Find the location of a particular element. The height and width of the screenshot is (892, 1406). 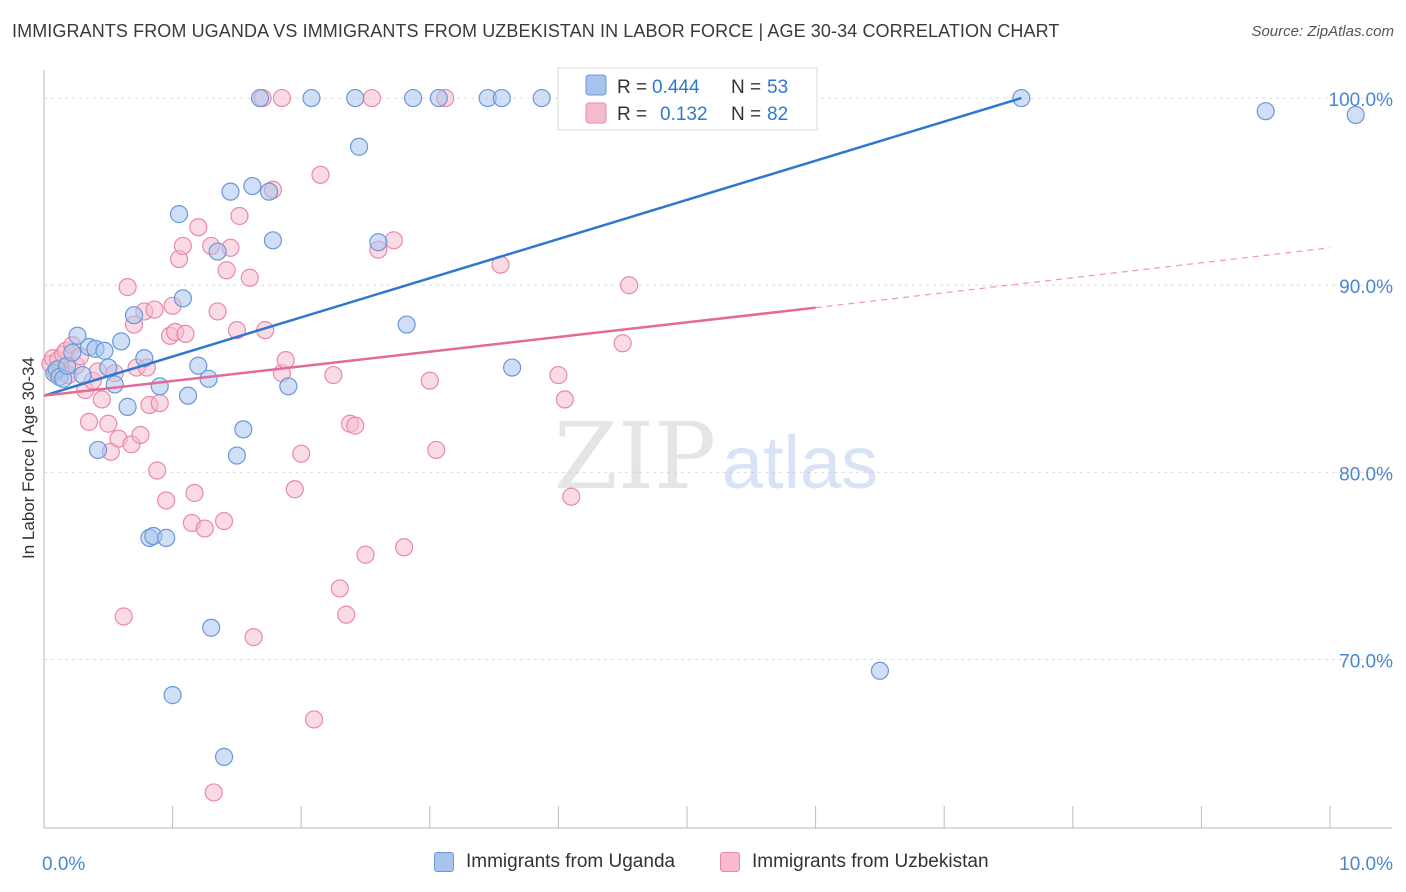

legend-label-uganda: Immigrants from Uganda is located at coordinates (571, 861).